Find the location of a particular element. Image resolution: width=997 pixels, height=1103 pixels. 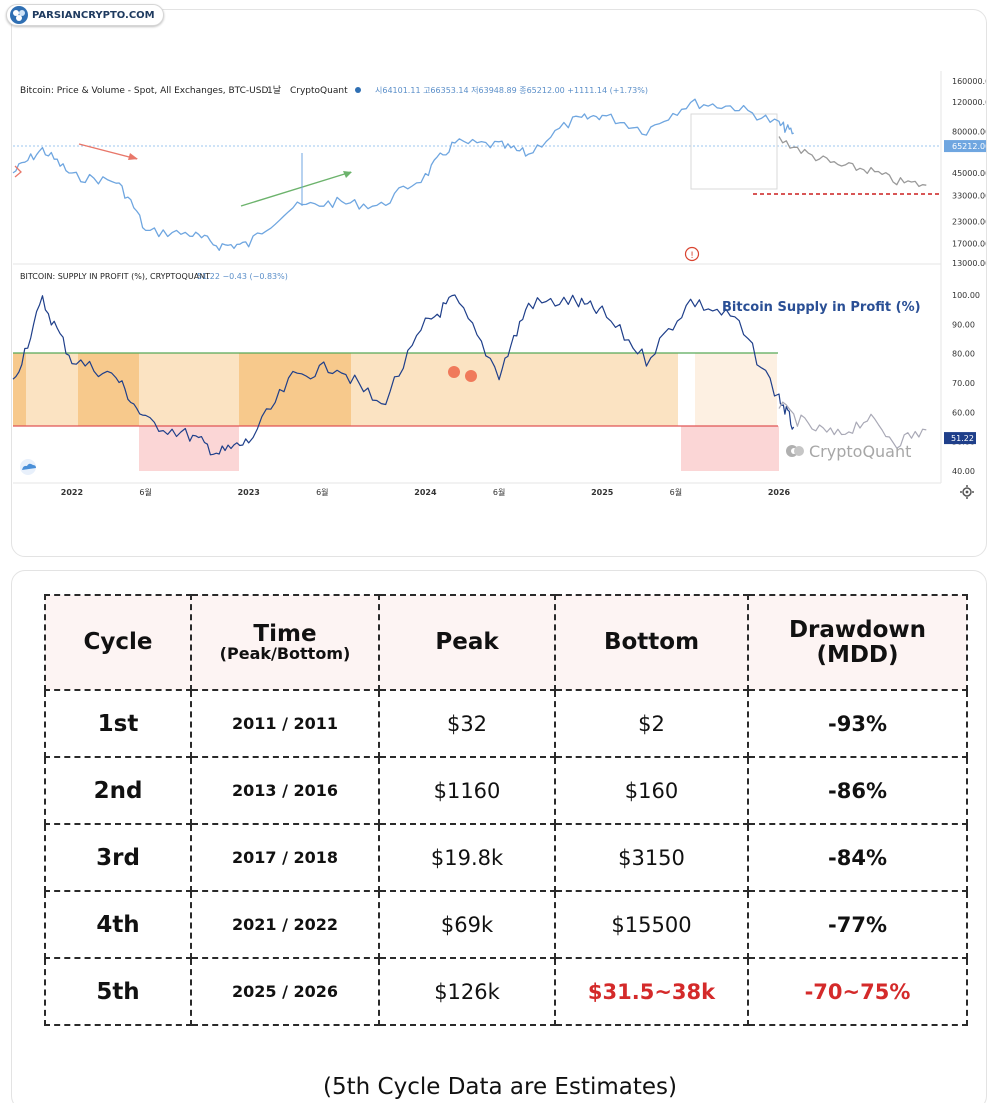

tradingview-badge is located at coordinates (28, 467).